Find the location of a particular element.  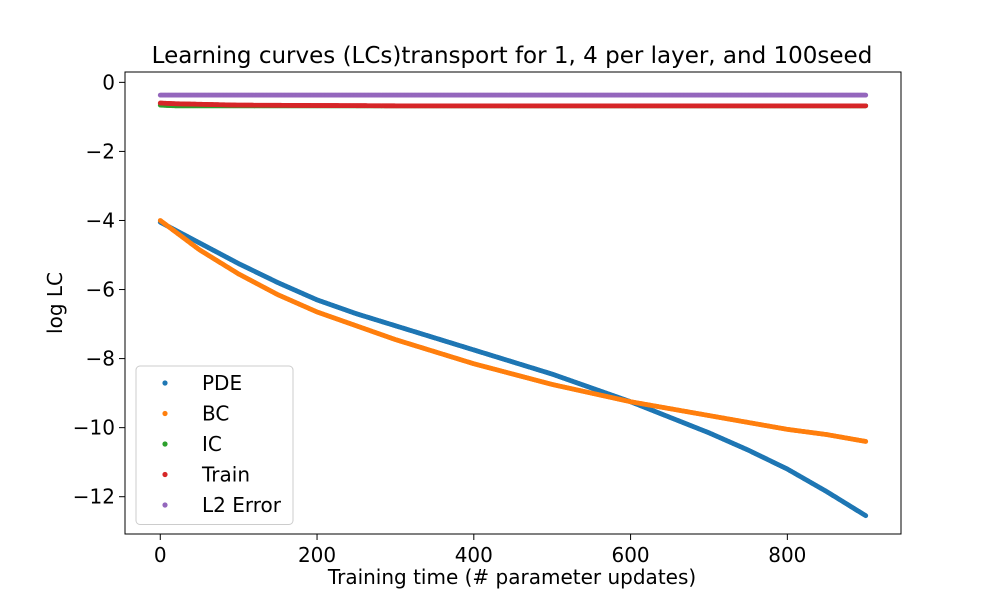

y-axis-label: log LC is located at coordinates (55, 303).